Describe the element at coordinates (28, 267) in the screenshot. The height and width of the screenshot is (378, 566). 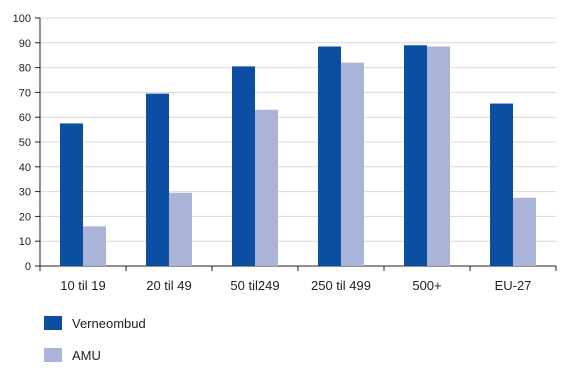
I see `y-tick-label: 0` at that location.